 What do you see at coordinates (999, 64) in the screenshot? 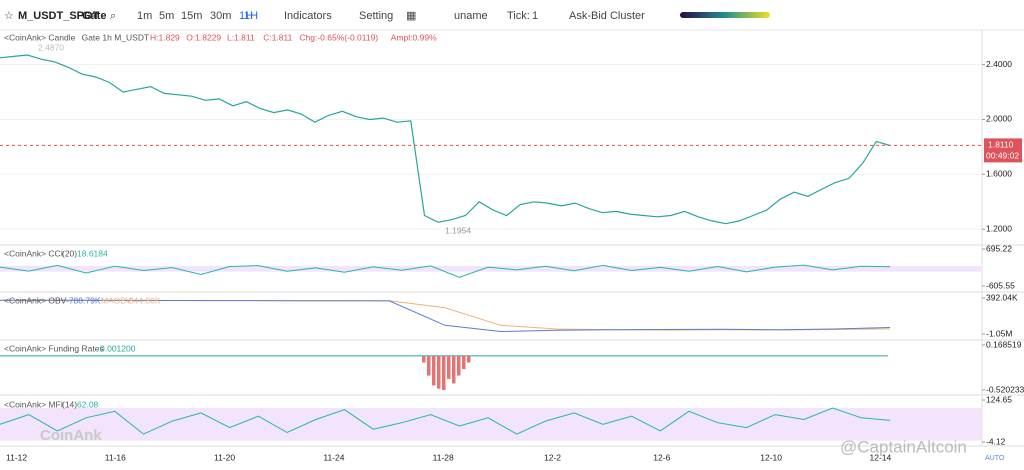
I see `y-tick-label: 2.4000` at bounding box center [999, 64].